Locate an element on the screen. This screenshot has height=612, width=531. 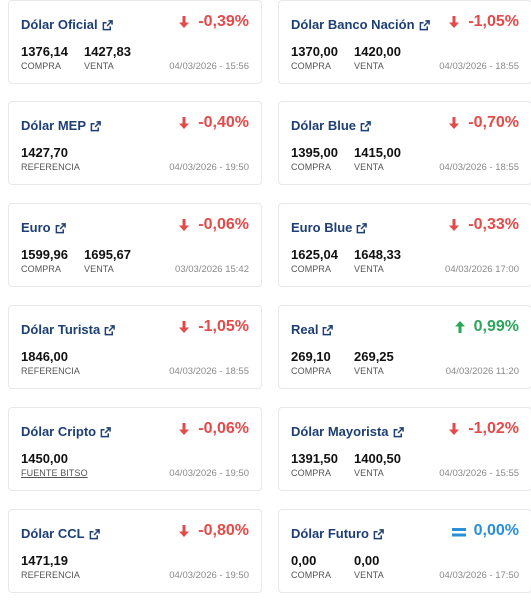
rate-title-link: Dólar Mayorista is located at coordinates (347, 431).